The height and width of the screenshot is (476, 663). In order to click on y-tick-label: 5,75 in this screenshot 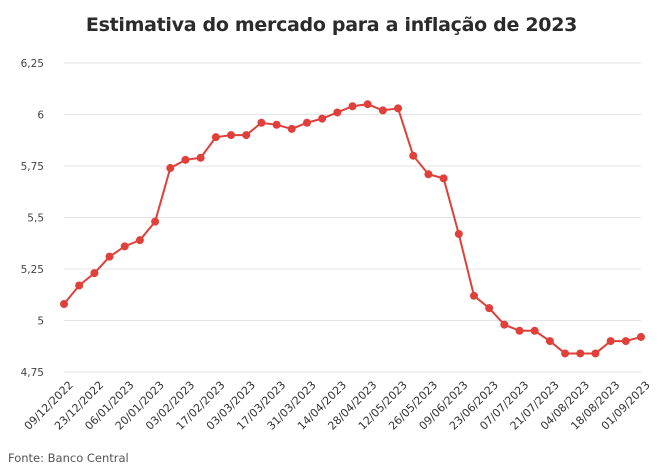, I will do `click(32, 167)`.